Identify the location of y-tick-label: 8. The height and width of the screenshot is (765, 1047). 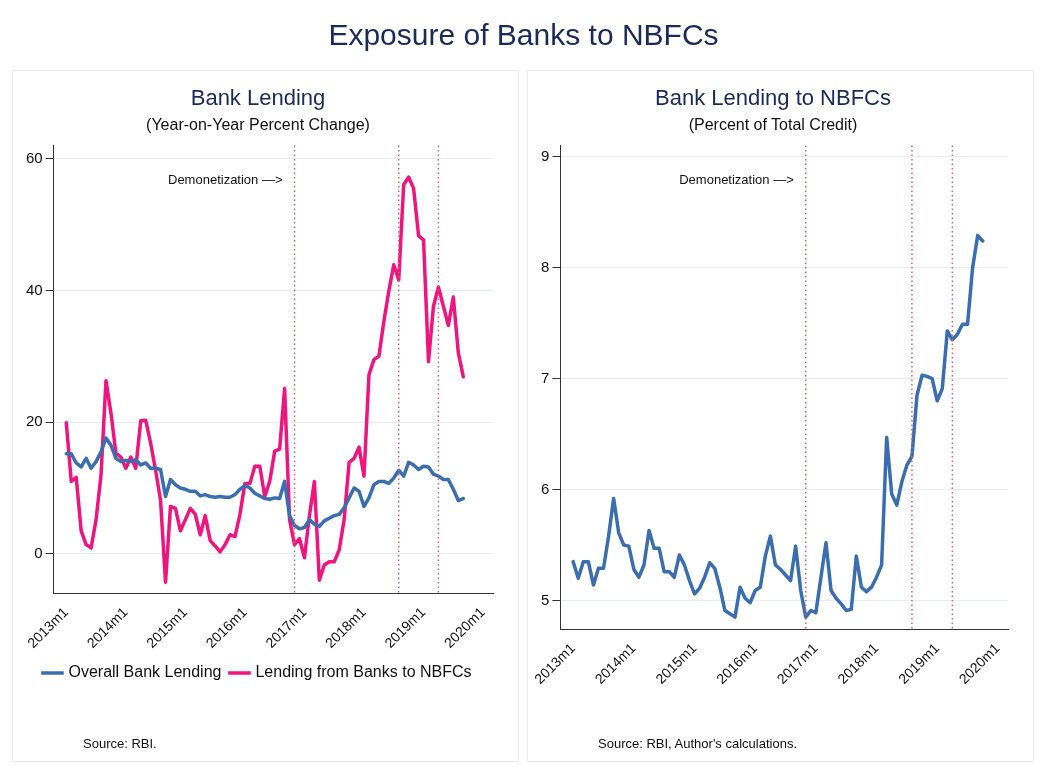
(545, 266).